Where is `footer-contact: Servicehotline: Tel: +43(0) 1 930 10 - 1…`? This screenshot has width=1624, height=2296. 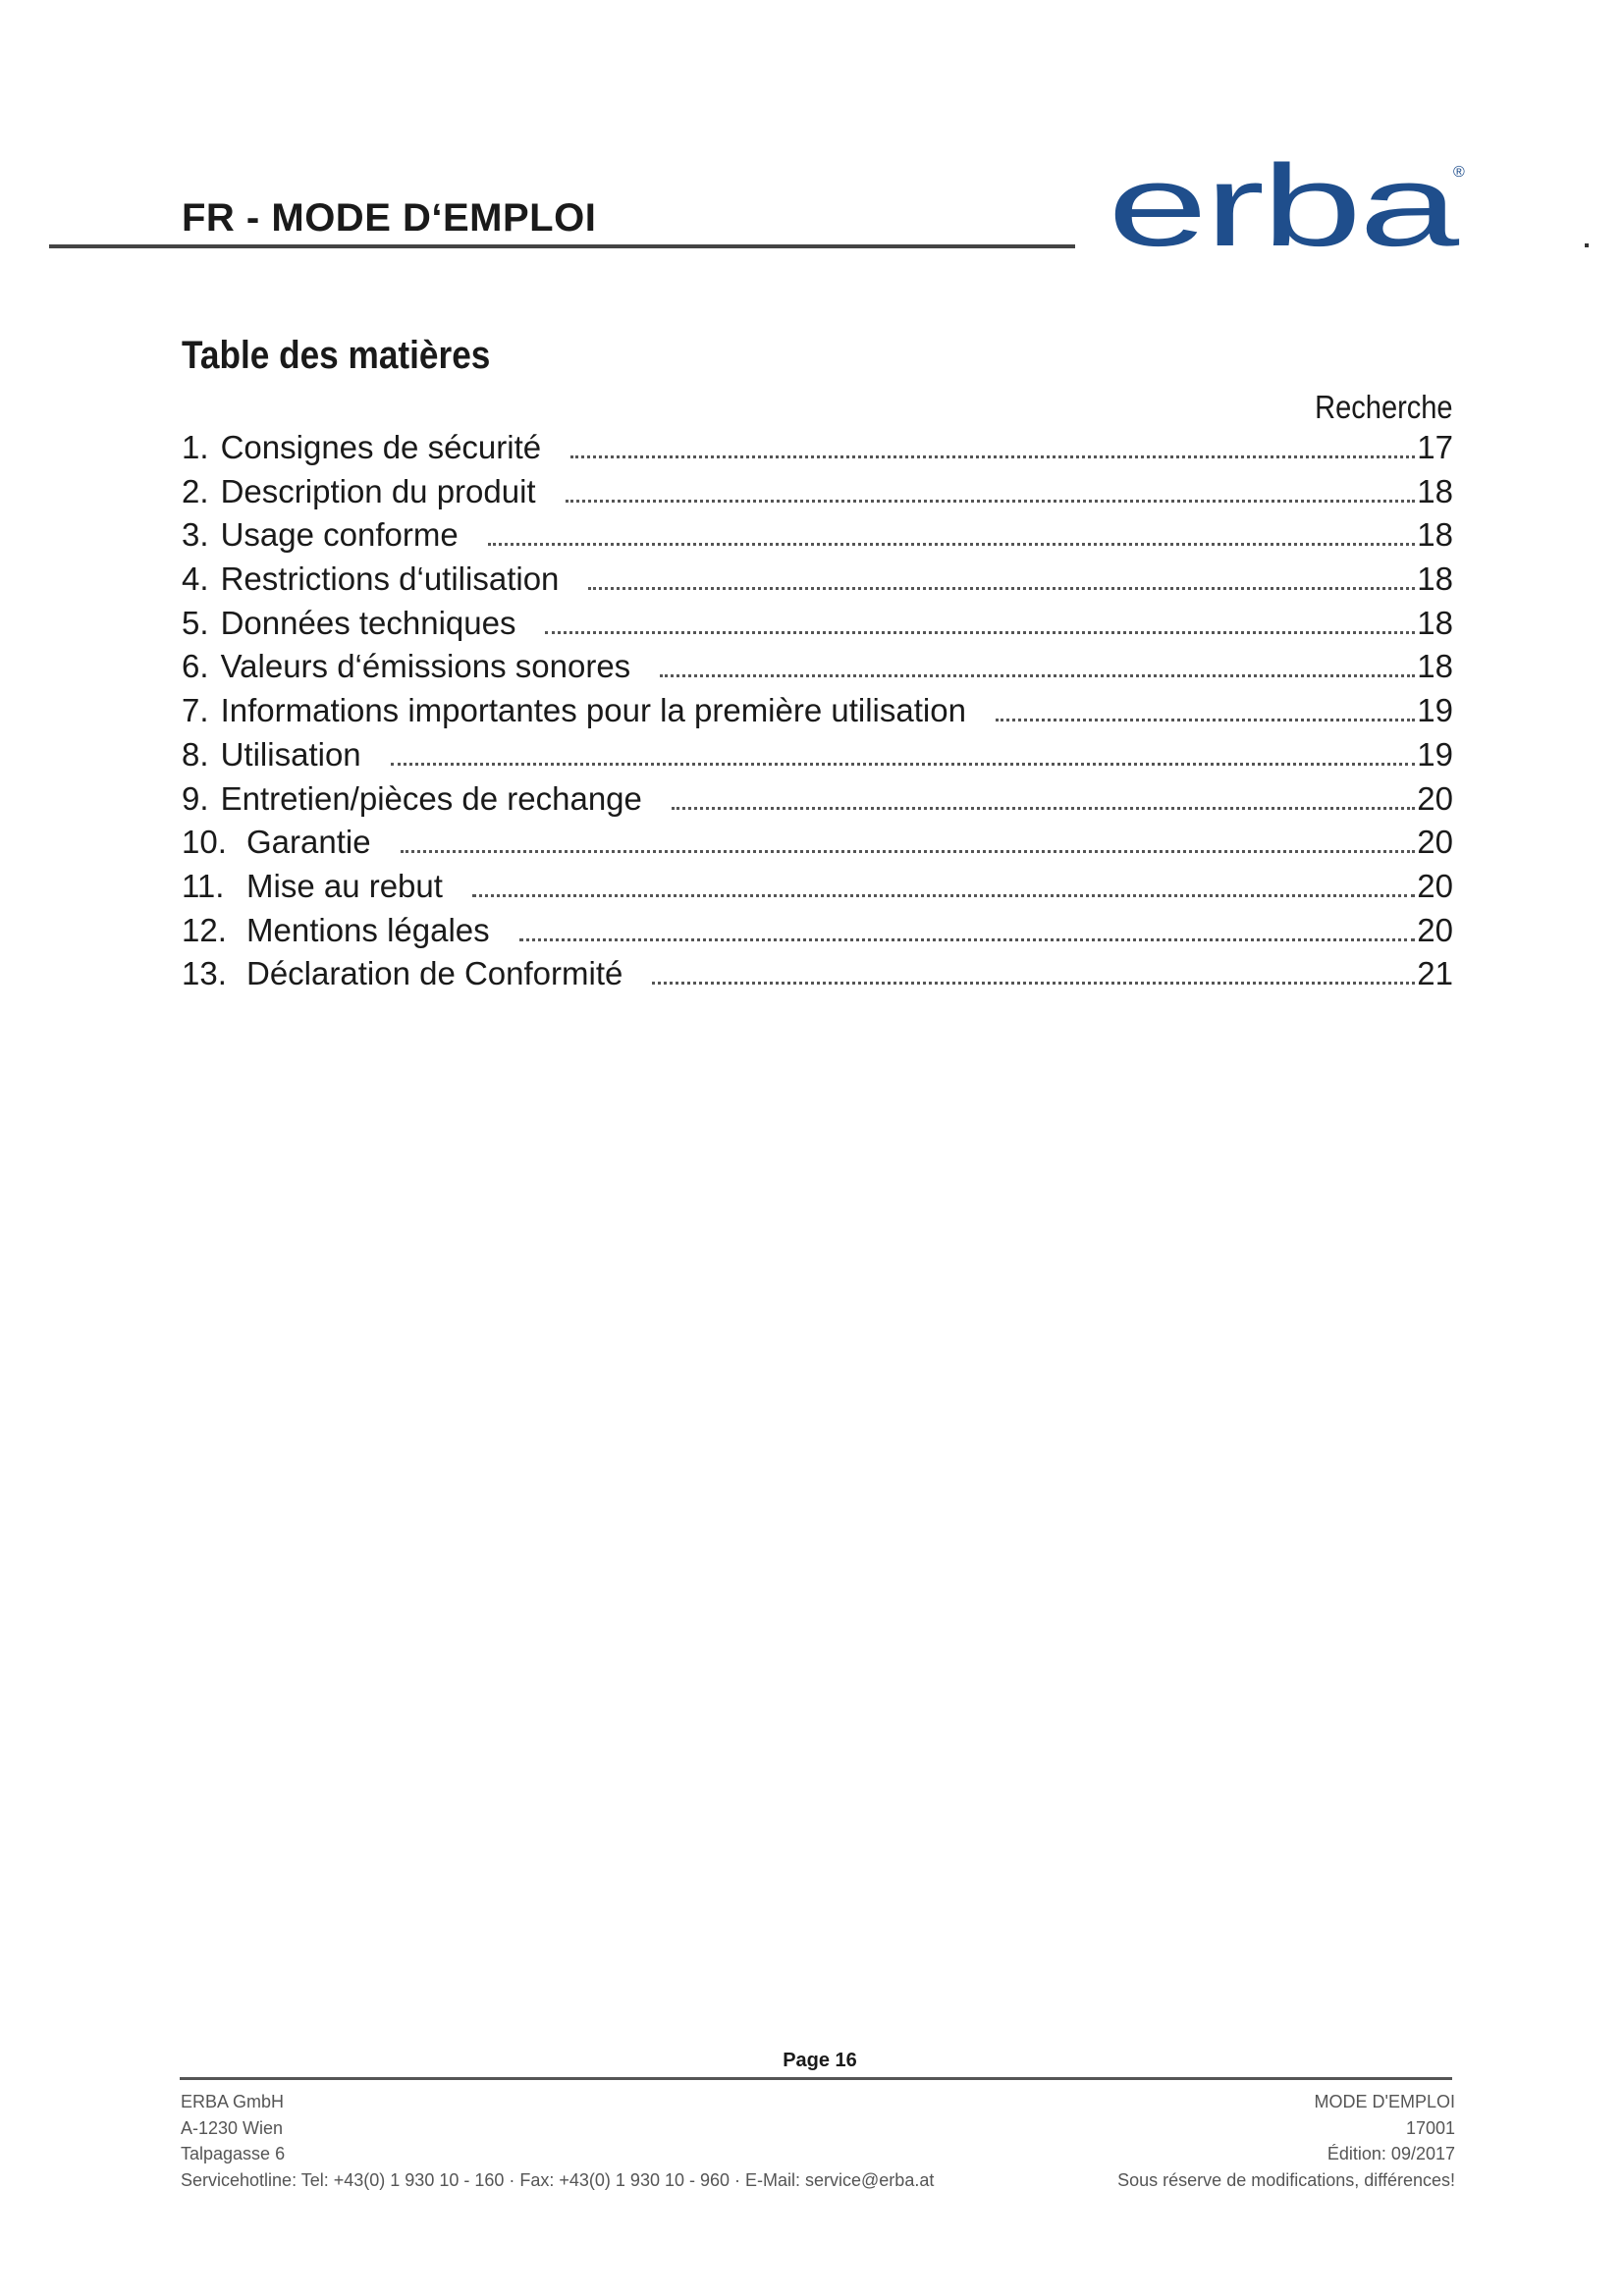
footer-contact: Servicehotline: Tel: +43(0) 1 930 10 - 1… is located at coordinates (558, 2179).